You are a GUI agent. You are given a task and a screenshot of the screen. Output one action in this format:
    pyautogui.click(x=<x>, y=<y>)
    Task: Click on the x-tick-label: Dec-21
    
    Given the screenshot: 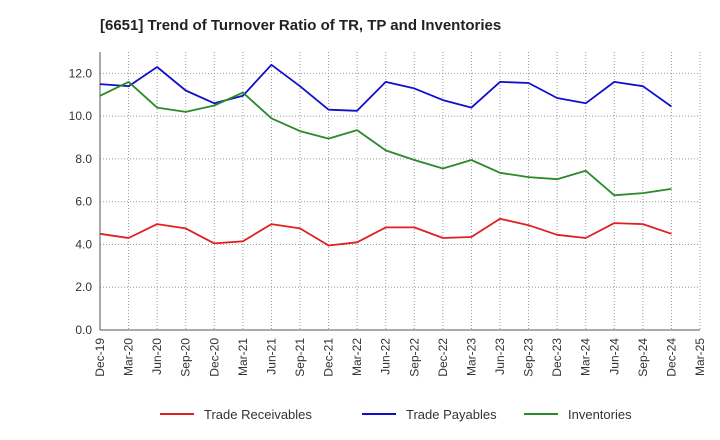 What is the action you would take?
    pyautogui.click(x=329, y=357)
    